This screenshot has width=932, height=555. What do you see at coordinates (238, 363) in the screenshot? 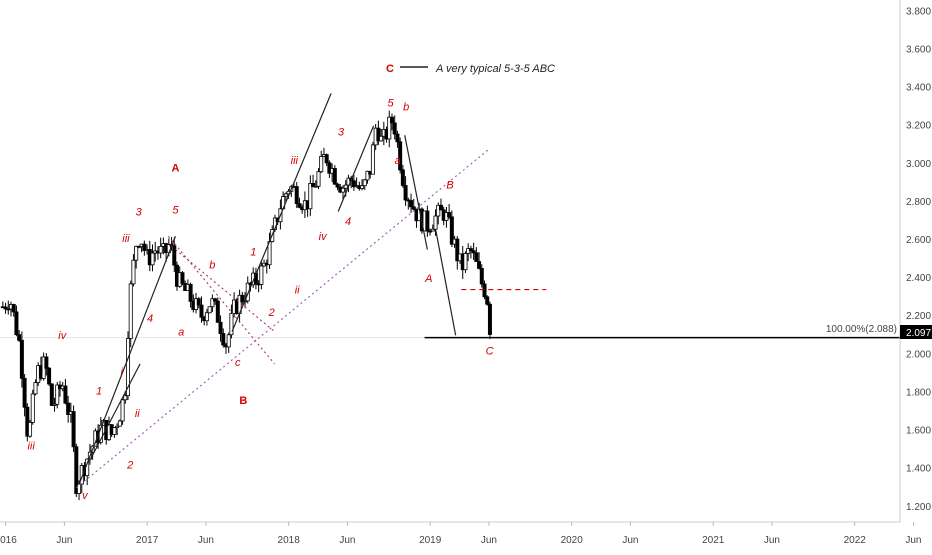
I see `wave-label: c` at bounding box center [238, 363].